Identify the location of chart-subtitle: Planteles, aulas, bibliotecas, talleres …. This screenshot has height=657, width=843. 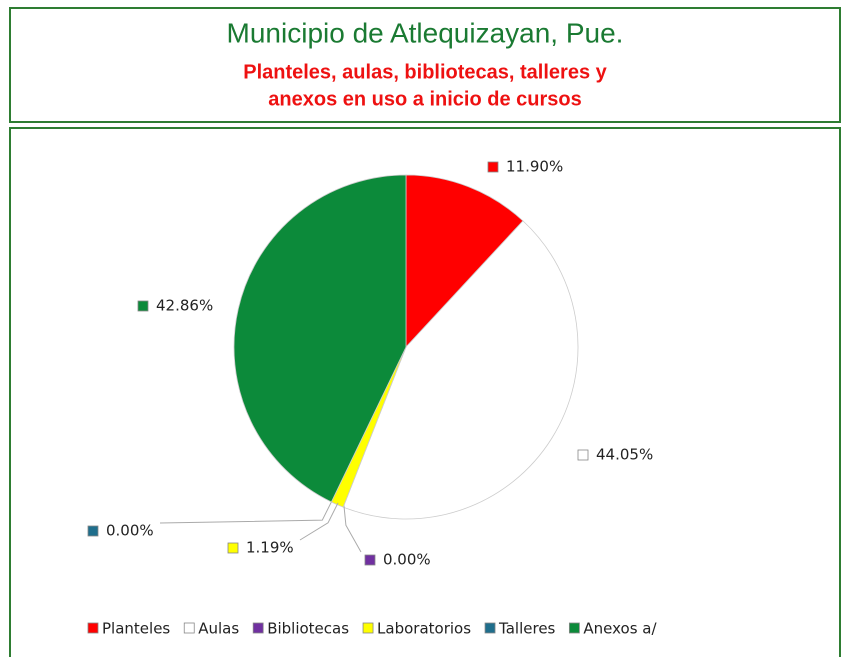
(425, 72).